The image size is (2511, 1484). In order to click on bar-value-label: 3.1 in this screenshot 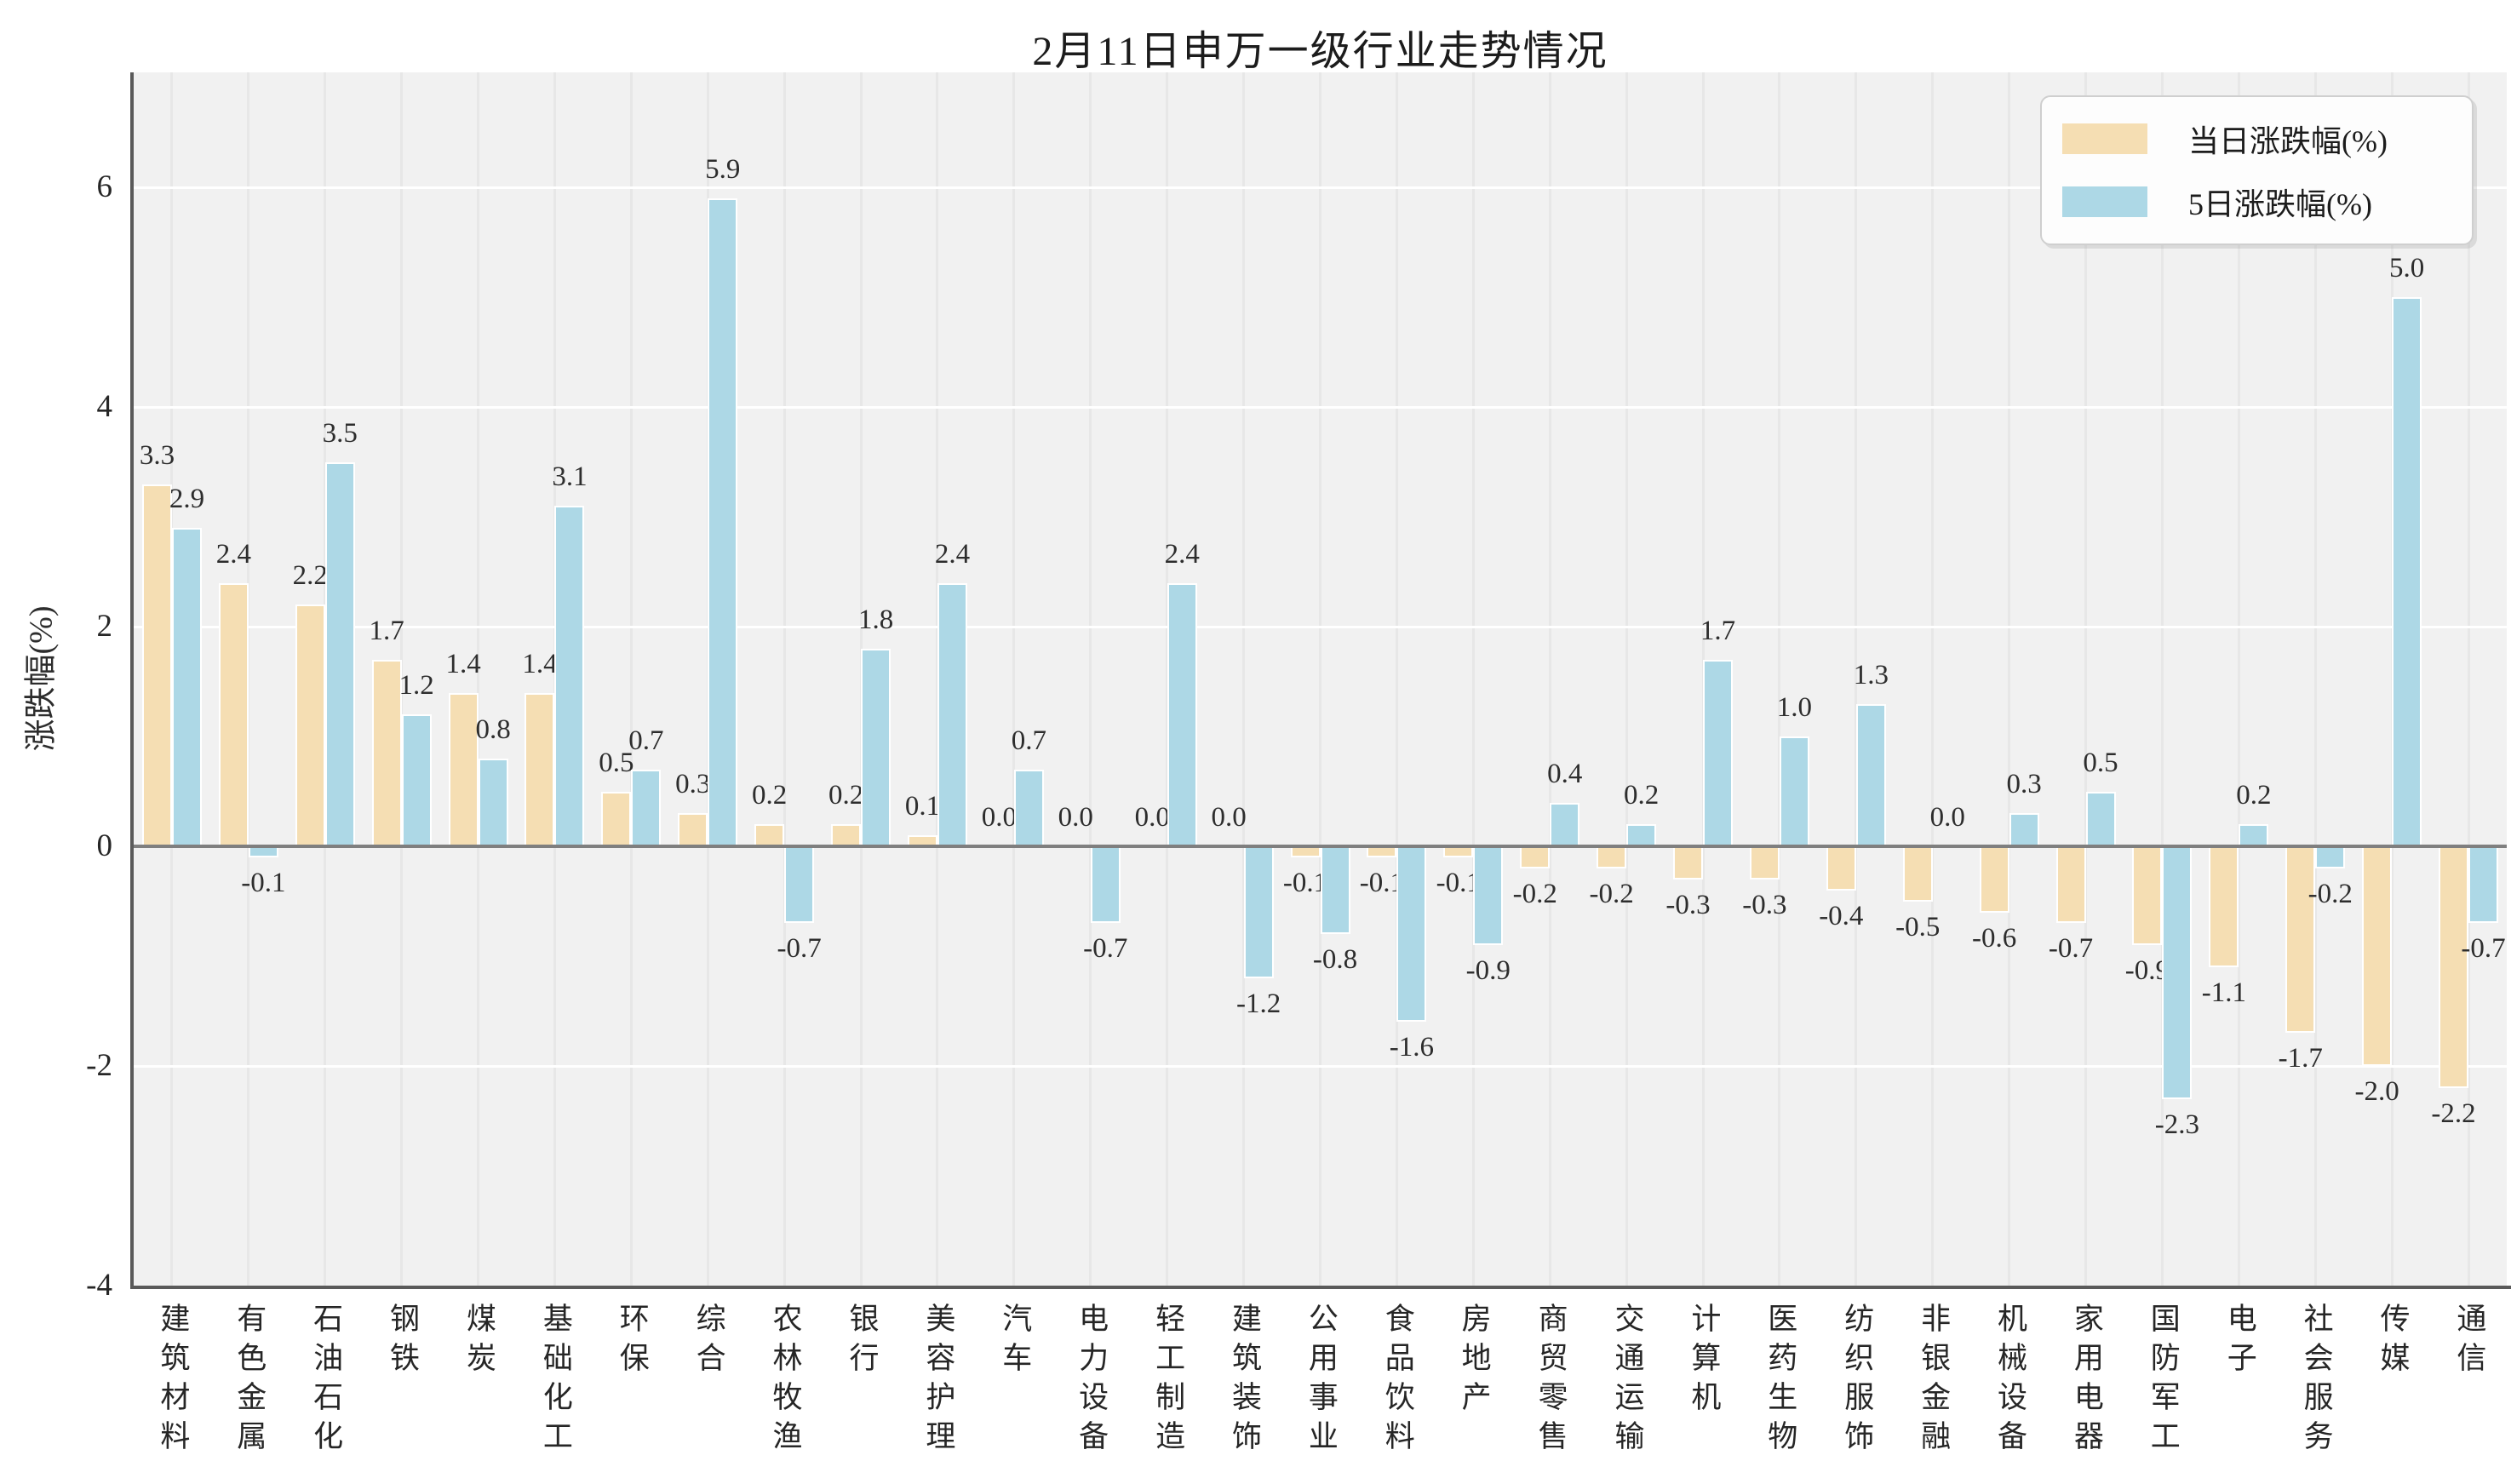, I will do `click(570, 477)`.